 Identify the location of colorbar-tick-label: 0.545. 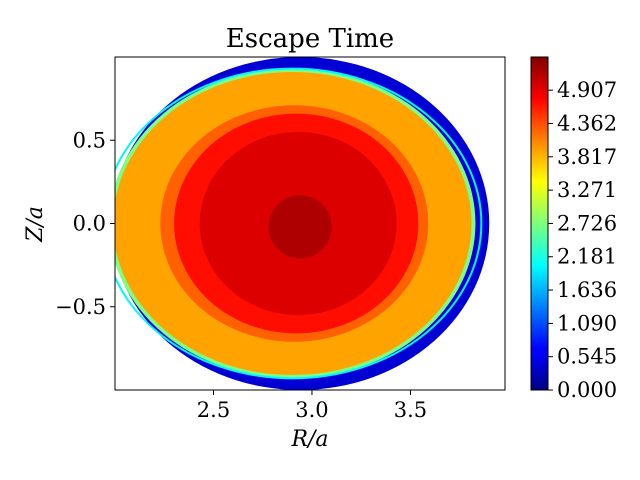
(587, 357).